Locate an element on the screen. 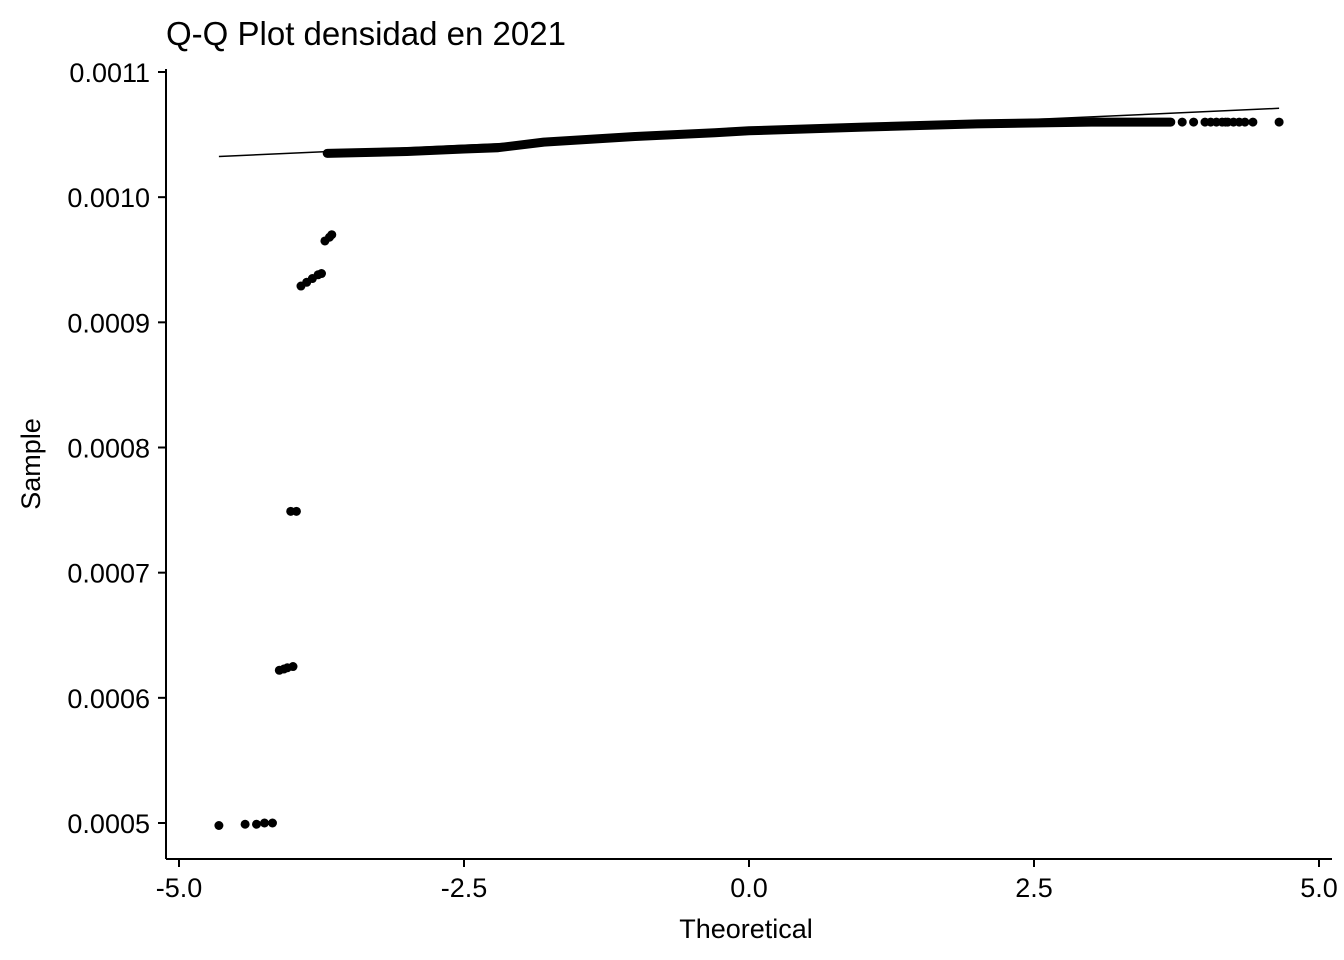 The width and height of the screenshot is (1344, 960). x-tick-label: 0.0 is located at coordinates (749, 888).